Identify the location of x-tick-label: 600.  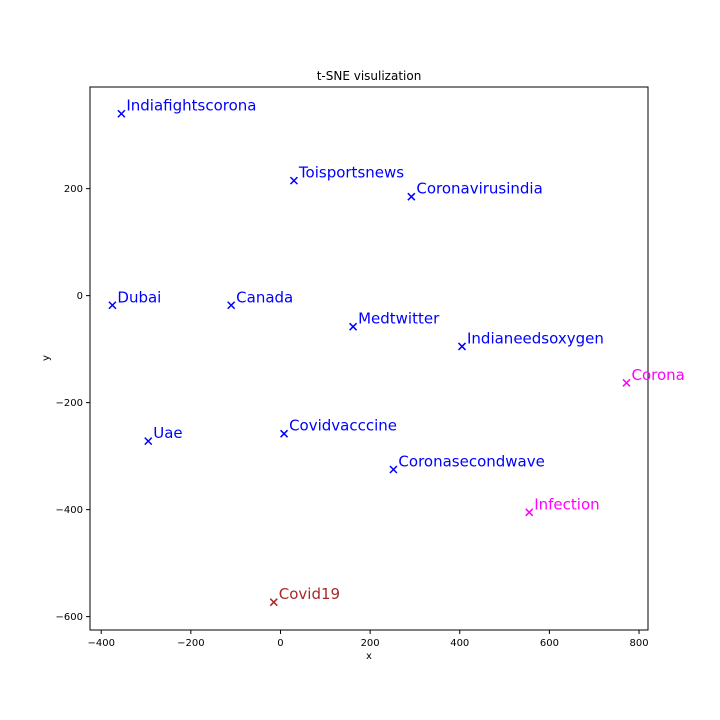
(549, 643).